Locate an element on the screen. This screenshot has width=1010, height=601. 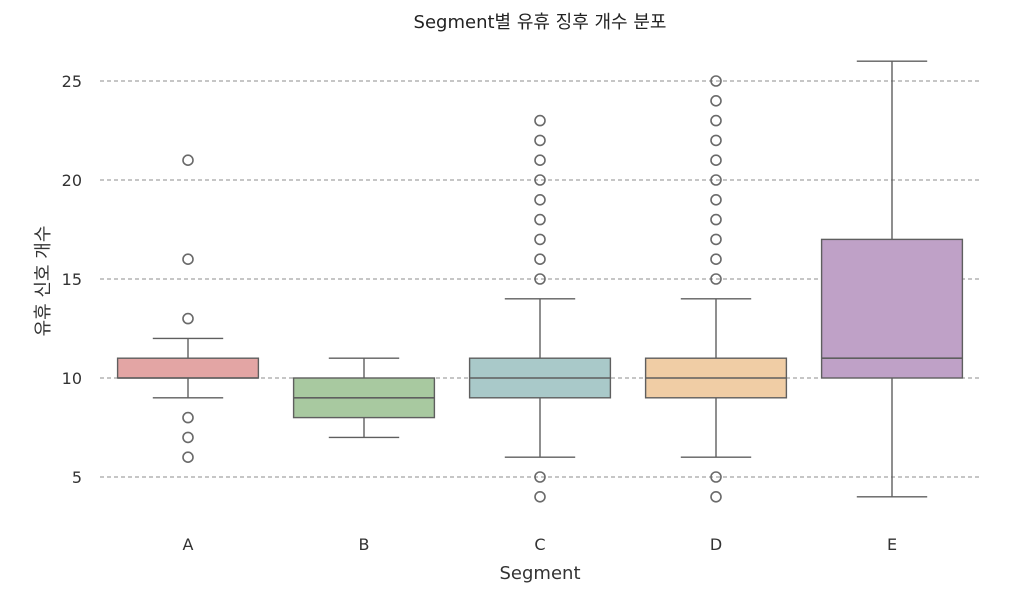
y-tick-label: 25 is located at coordinates (72, 81).